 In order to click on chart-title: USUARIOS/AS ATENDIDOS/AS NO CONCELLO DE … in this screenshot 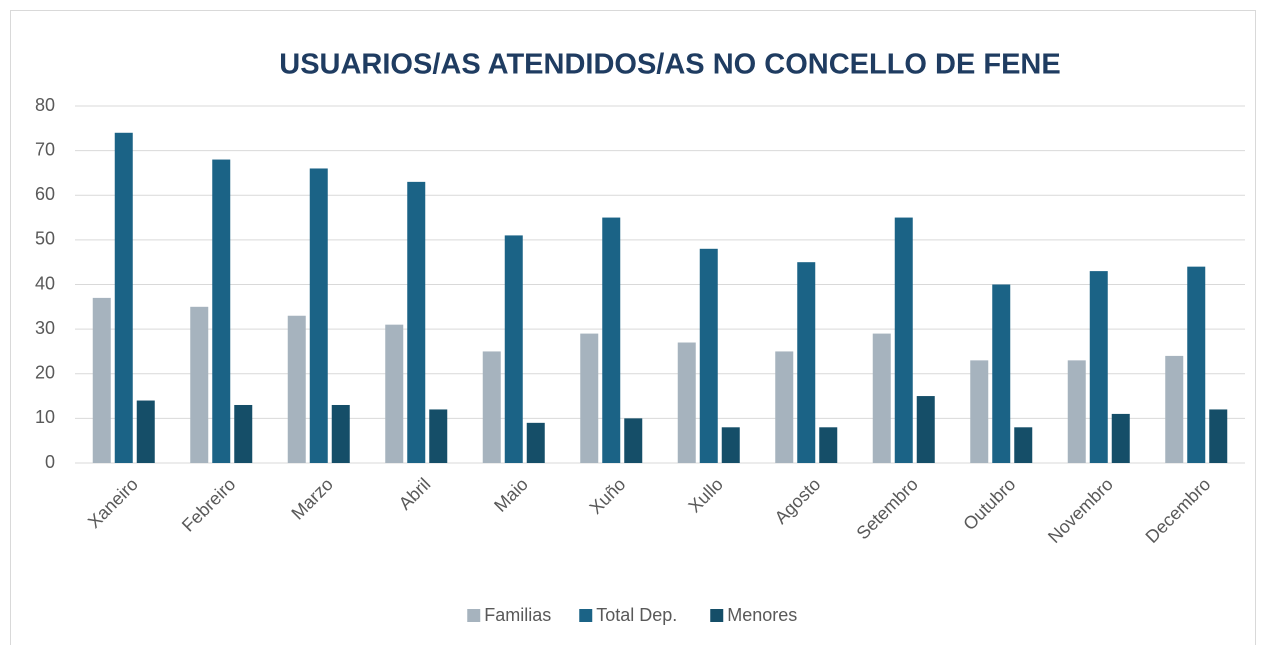, I will do `click(669, 65)`.